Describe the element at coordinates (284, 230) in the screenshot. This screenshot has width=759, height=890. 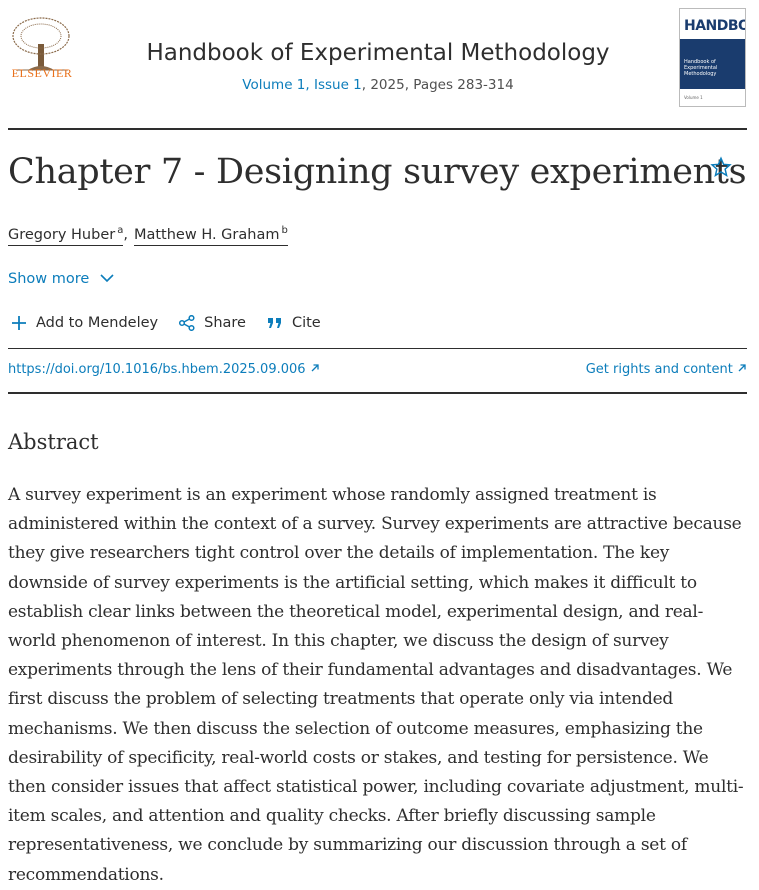
I see `author-affiliation: b` at that location.